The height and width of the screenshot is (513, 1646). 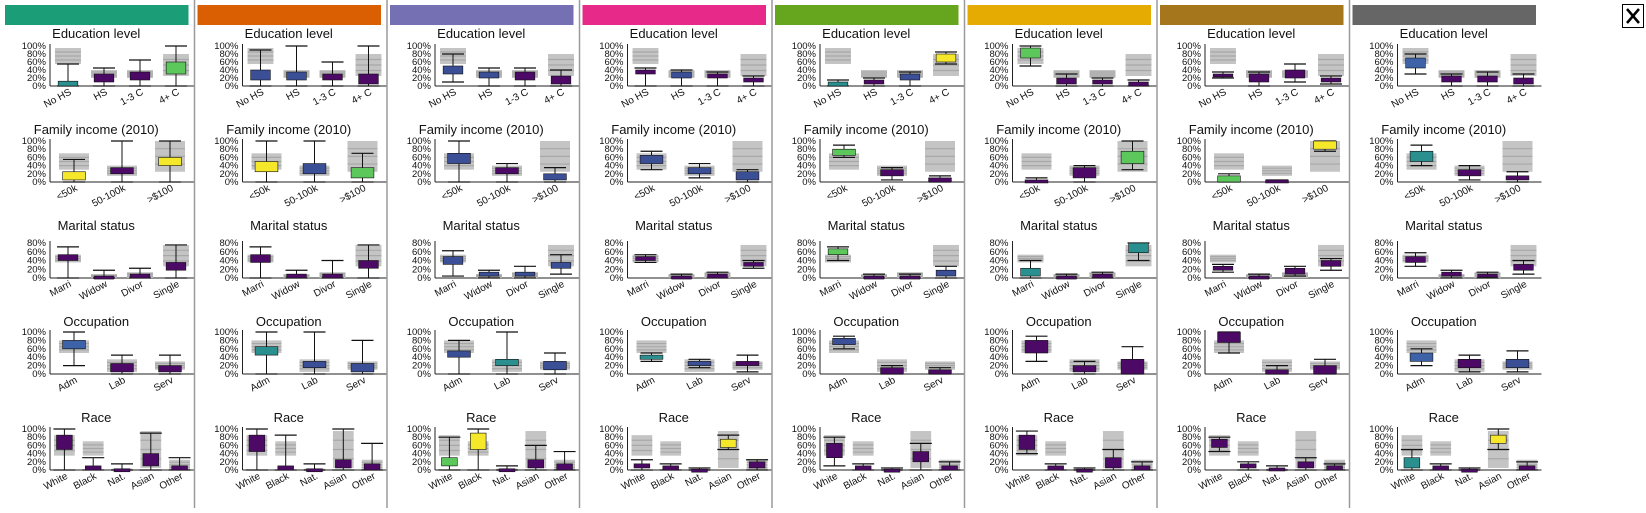 What do you see at coordinates (1633, 16) in the screenshot?
I see `close-button` at bounding box center [1633, 16].